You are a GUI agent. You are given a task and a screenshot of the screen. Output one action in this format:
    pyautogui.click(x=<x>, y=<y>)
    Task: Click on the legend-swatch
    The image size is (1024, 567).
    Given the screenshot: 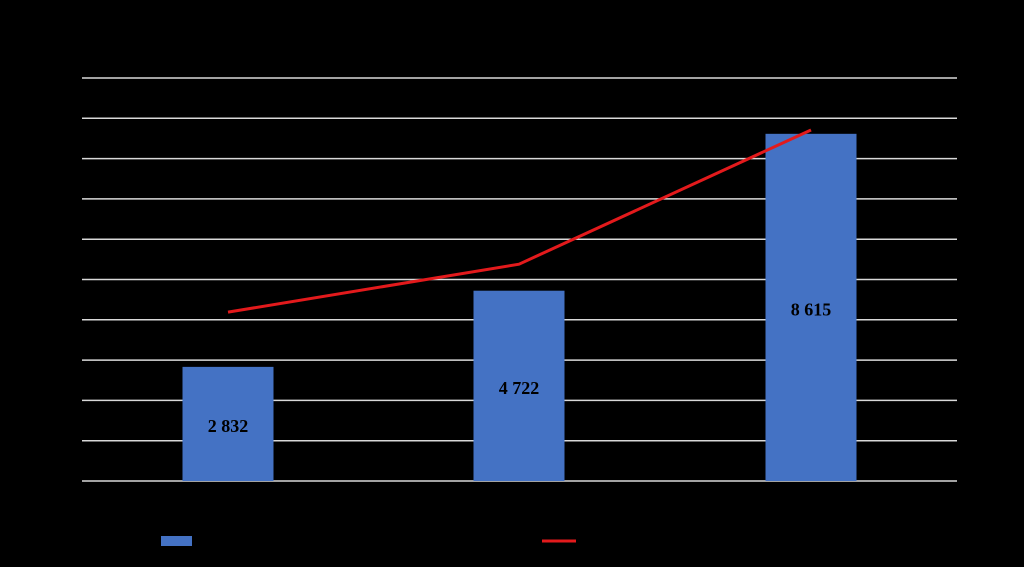 What is the action you would take?
    pyautogui.click(x=176, y=541)
    